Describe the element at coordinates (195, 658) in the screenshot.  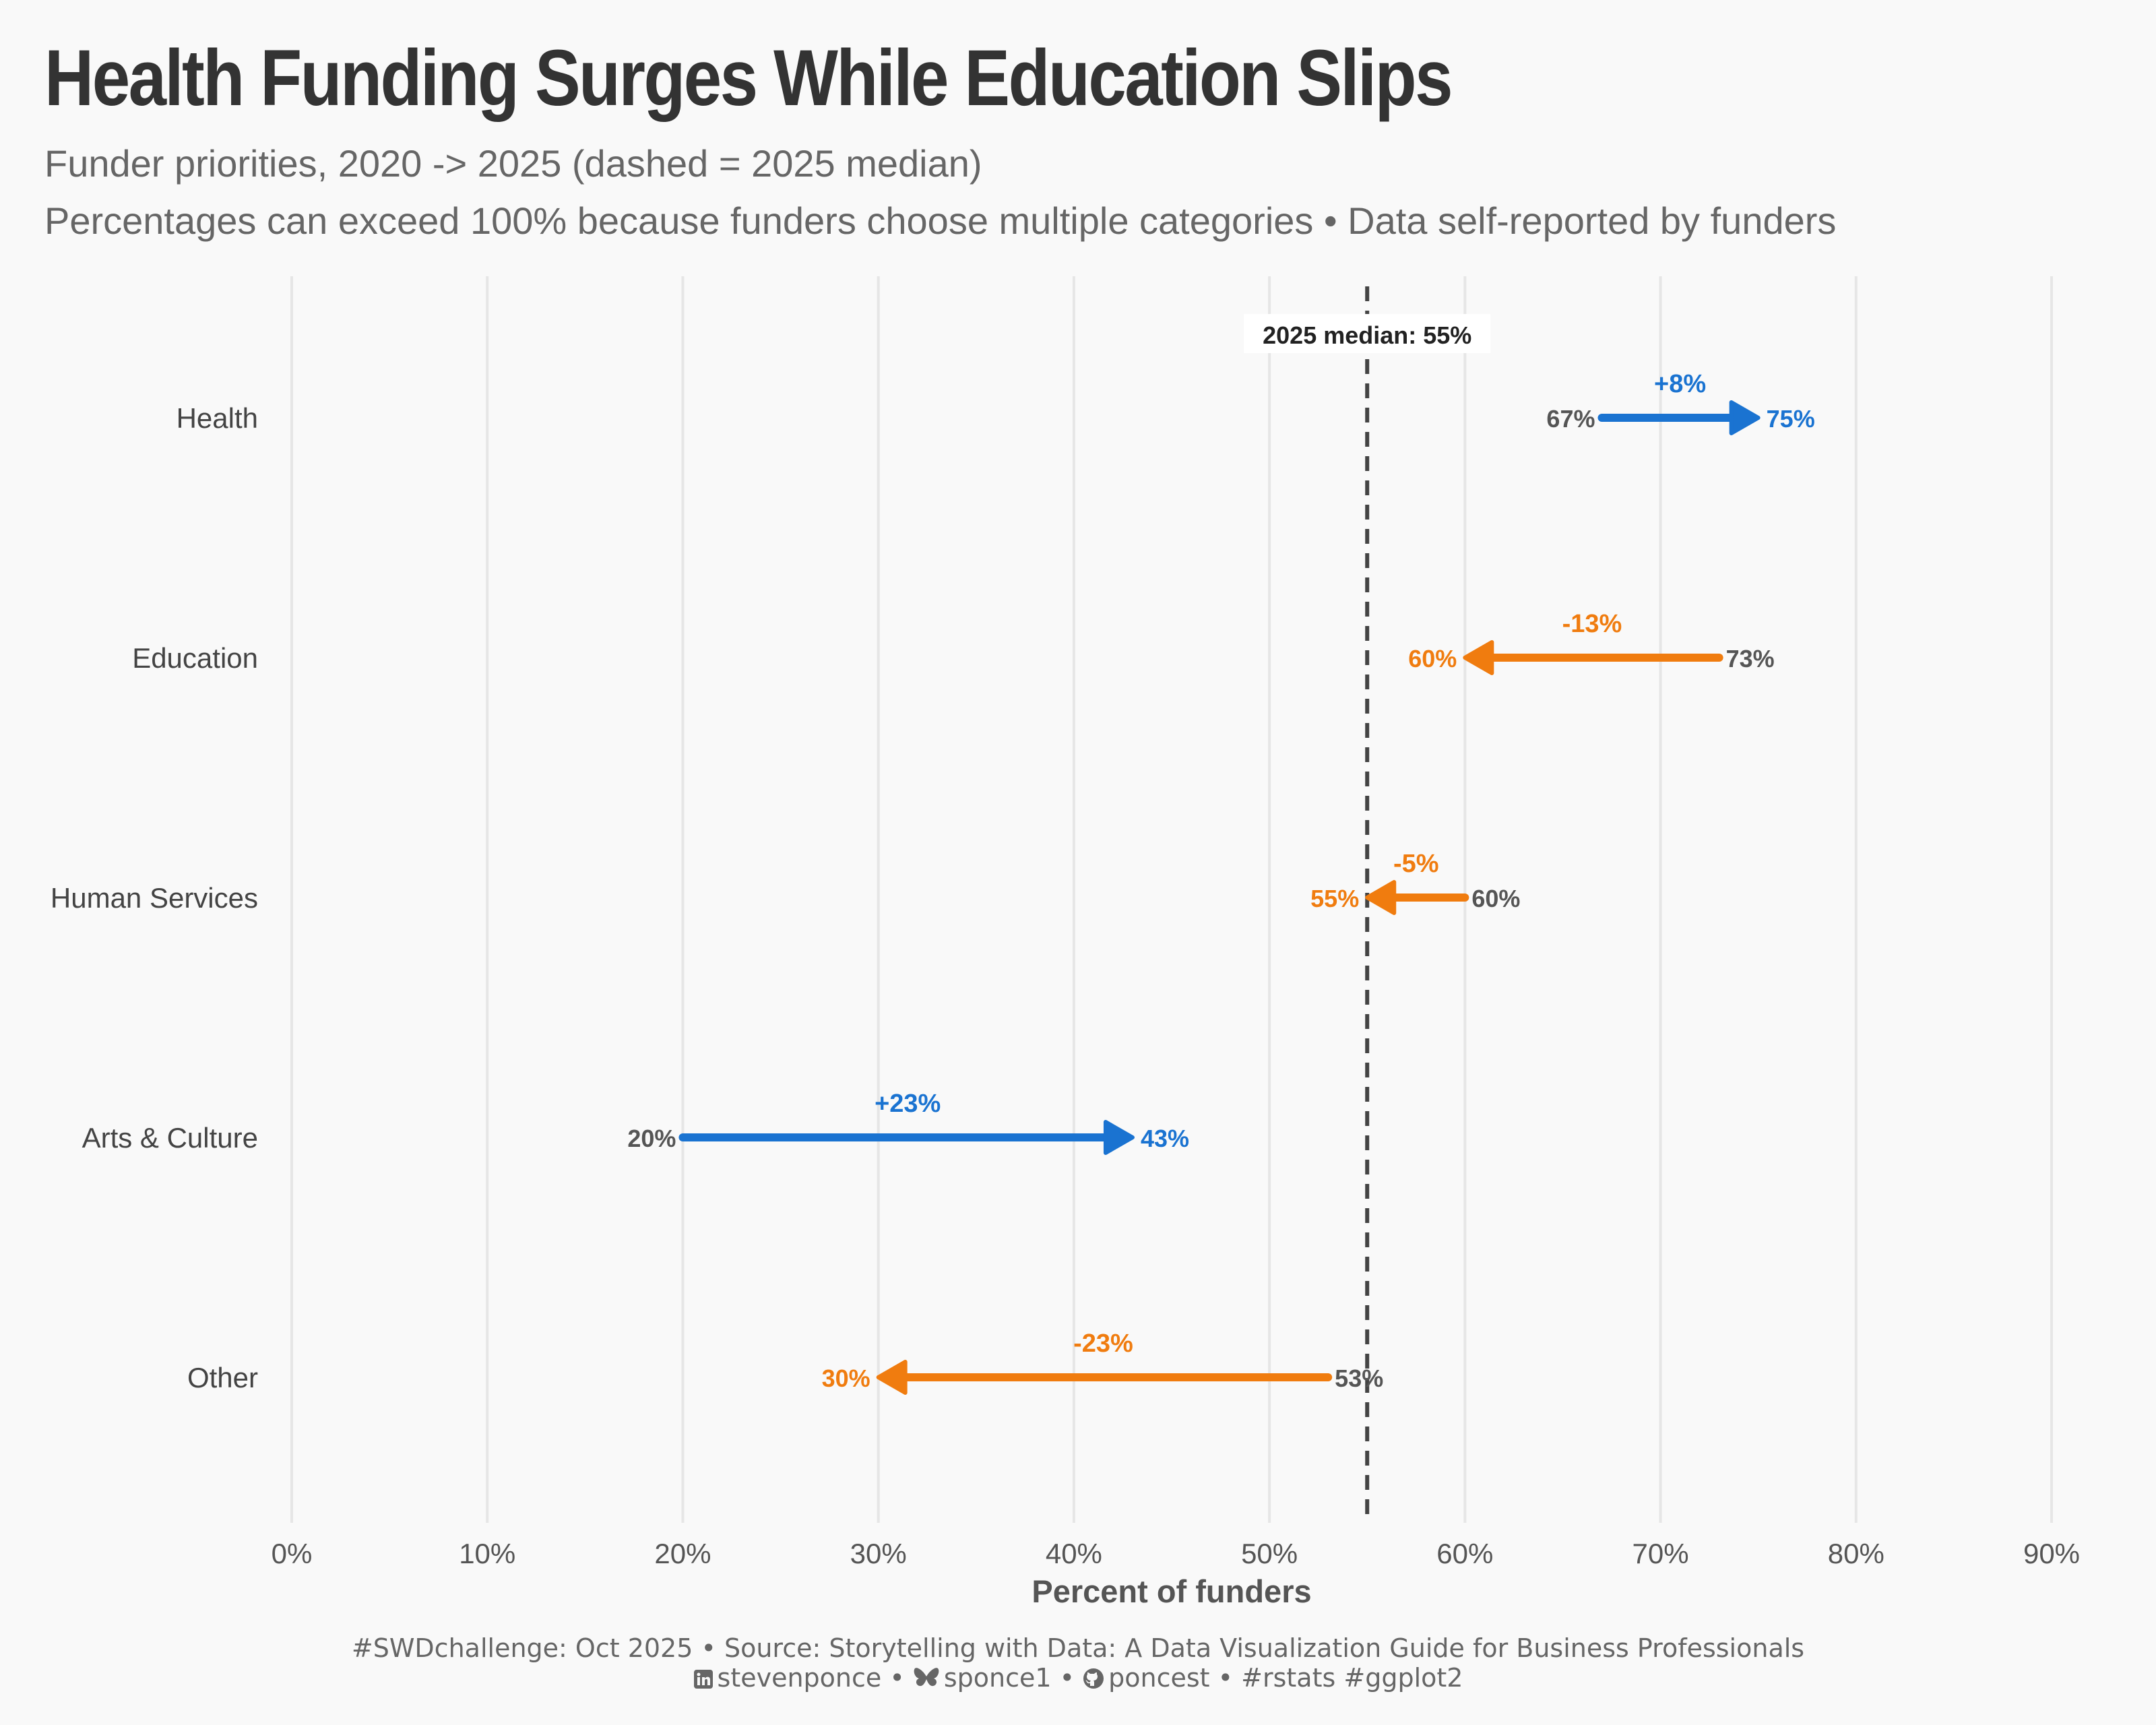
I see `category-label: Education` at that location.